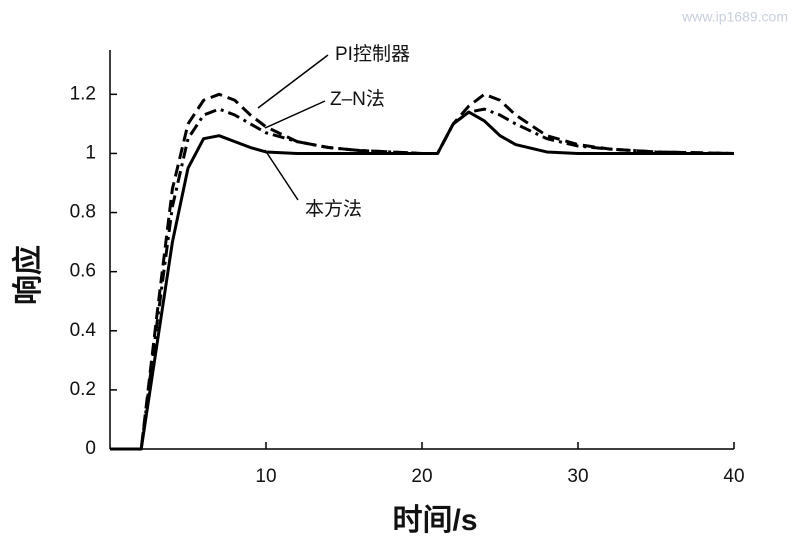 The height and width of the screenshot is (558, 800). What do you see at coordinates (372, 54) in the screenshot?
I see `annotation: PI控制器` at bounding box center [372, 54].